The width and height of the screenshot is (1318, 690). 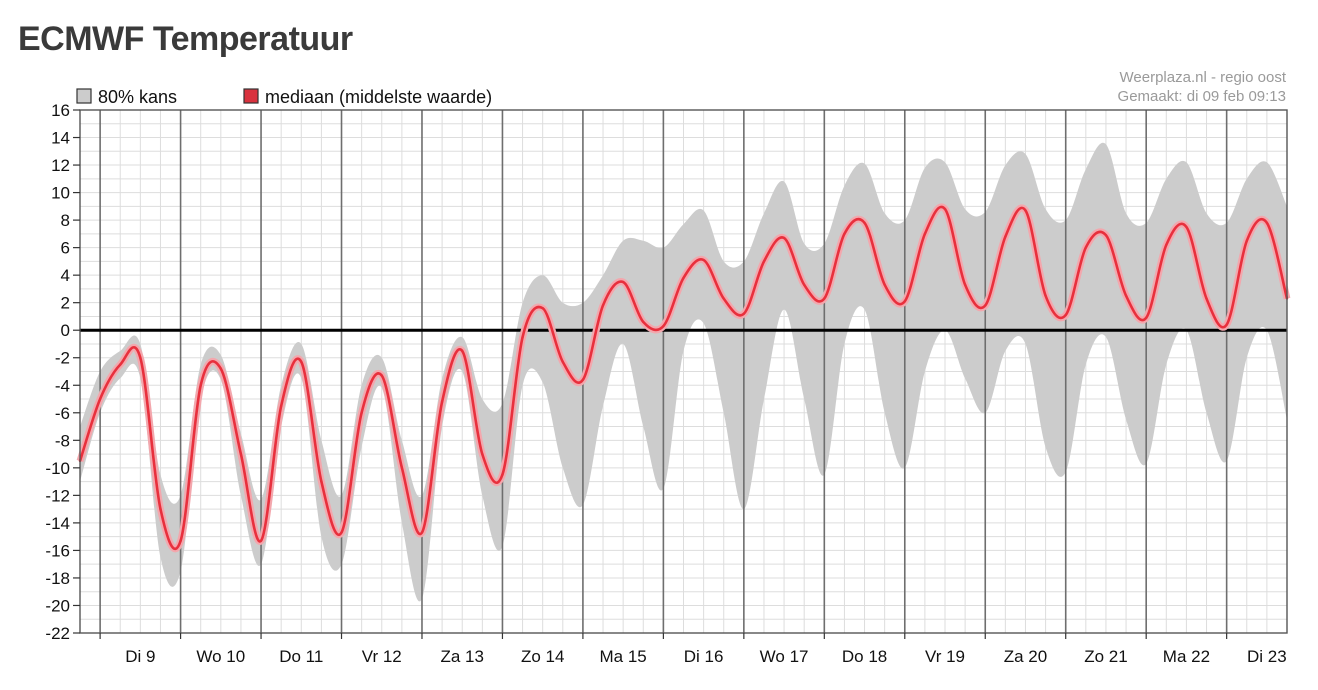 I want to click on y-tick-label: -6, so click(x=62, y=413).